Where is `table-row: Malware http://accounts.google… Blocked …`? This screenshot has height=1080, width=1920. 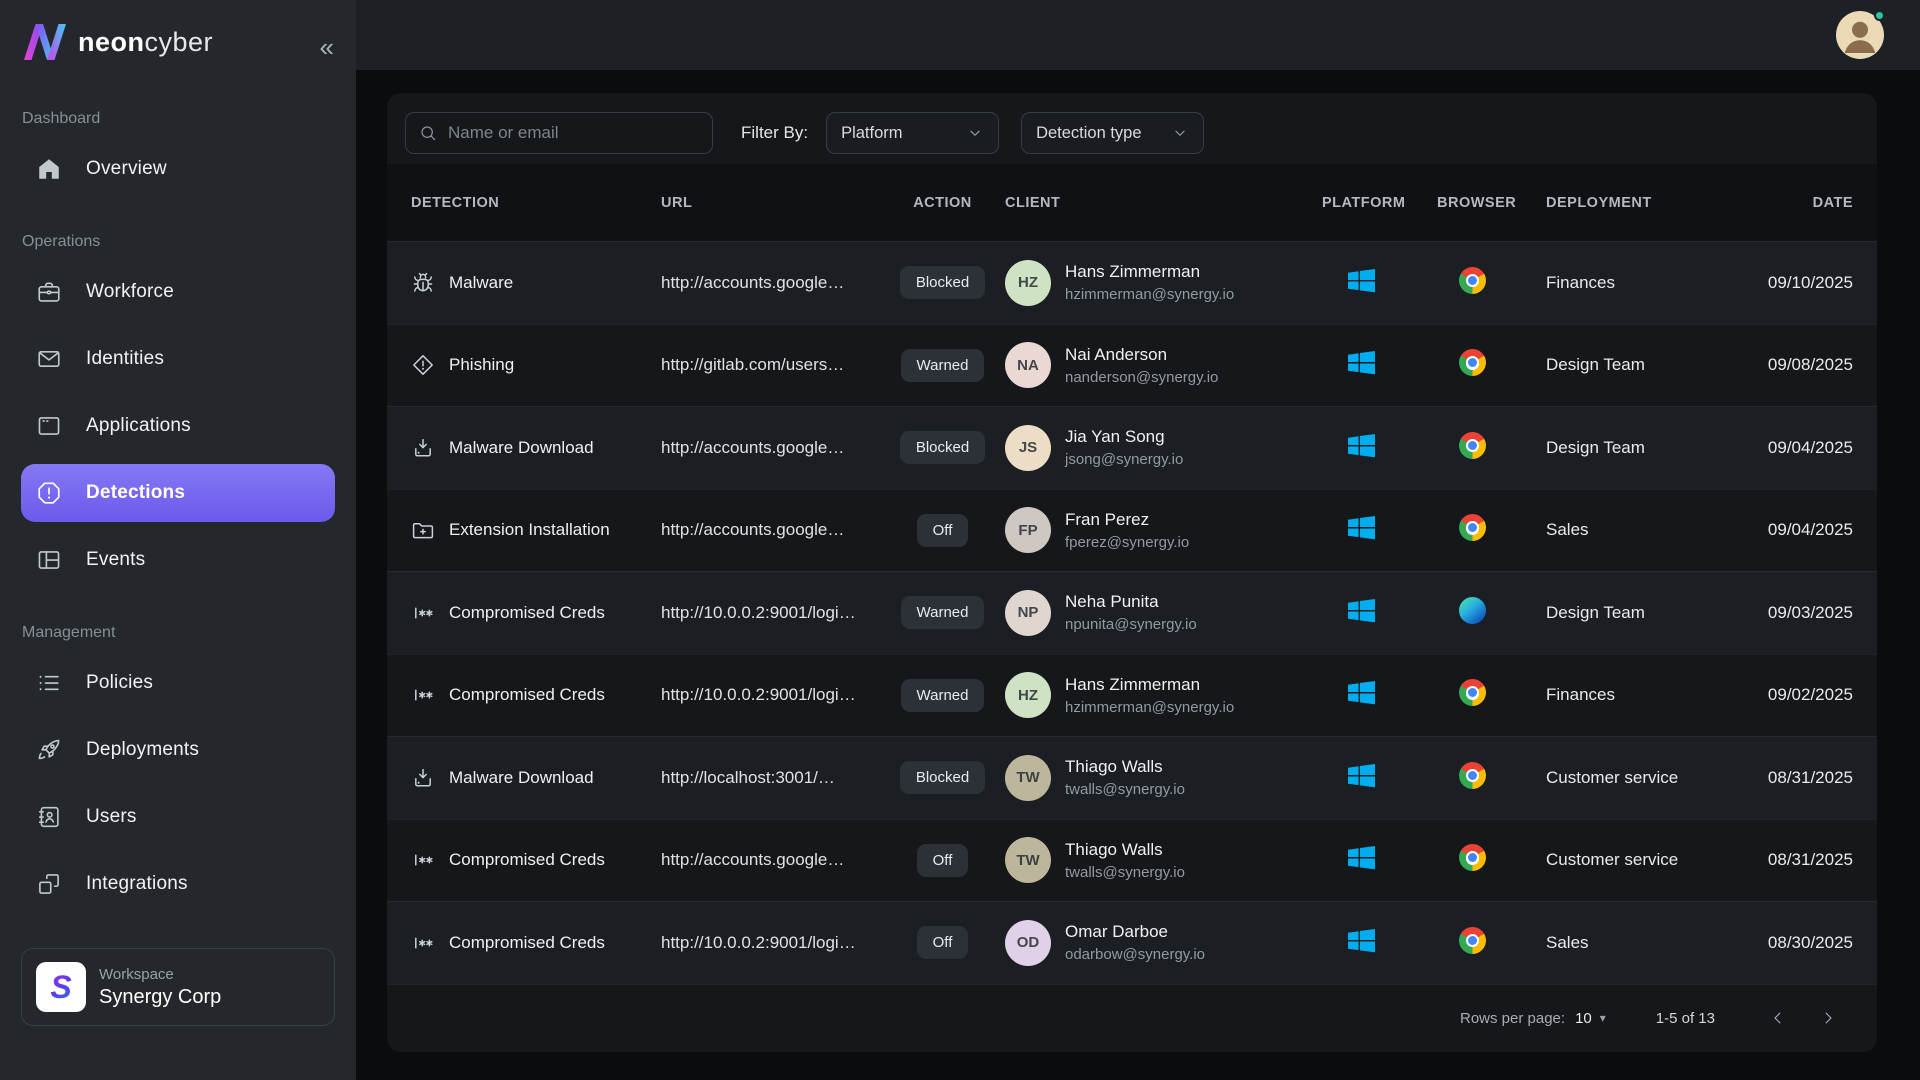 table-row: Malware http://accounts.google… Blocked … is located at coordinates (1132, 282).